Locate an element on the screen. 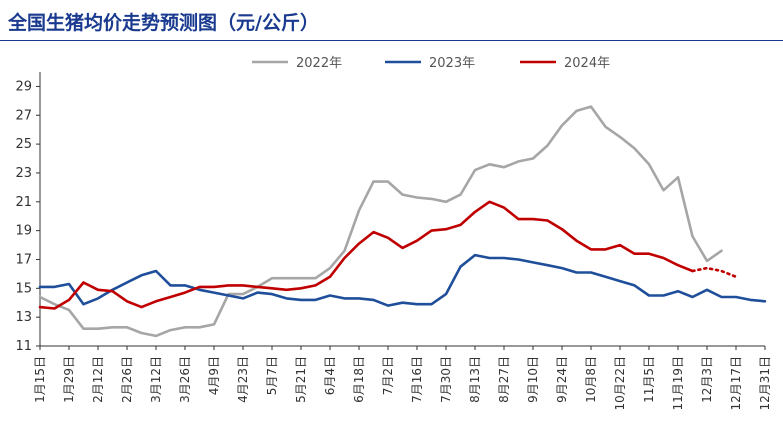 Image resolution: width=783 pixels, height=443 pixels. x-tick-label: 6月18日 is located at coordinates (359, 379).